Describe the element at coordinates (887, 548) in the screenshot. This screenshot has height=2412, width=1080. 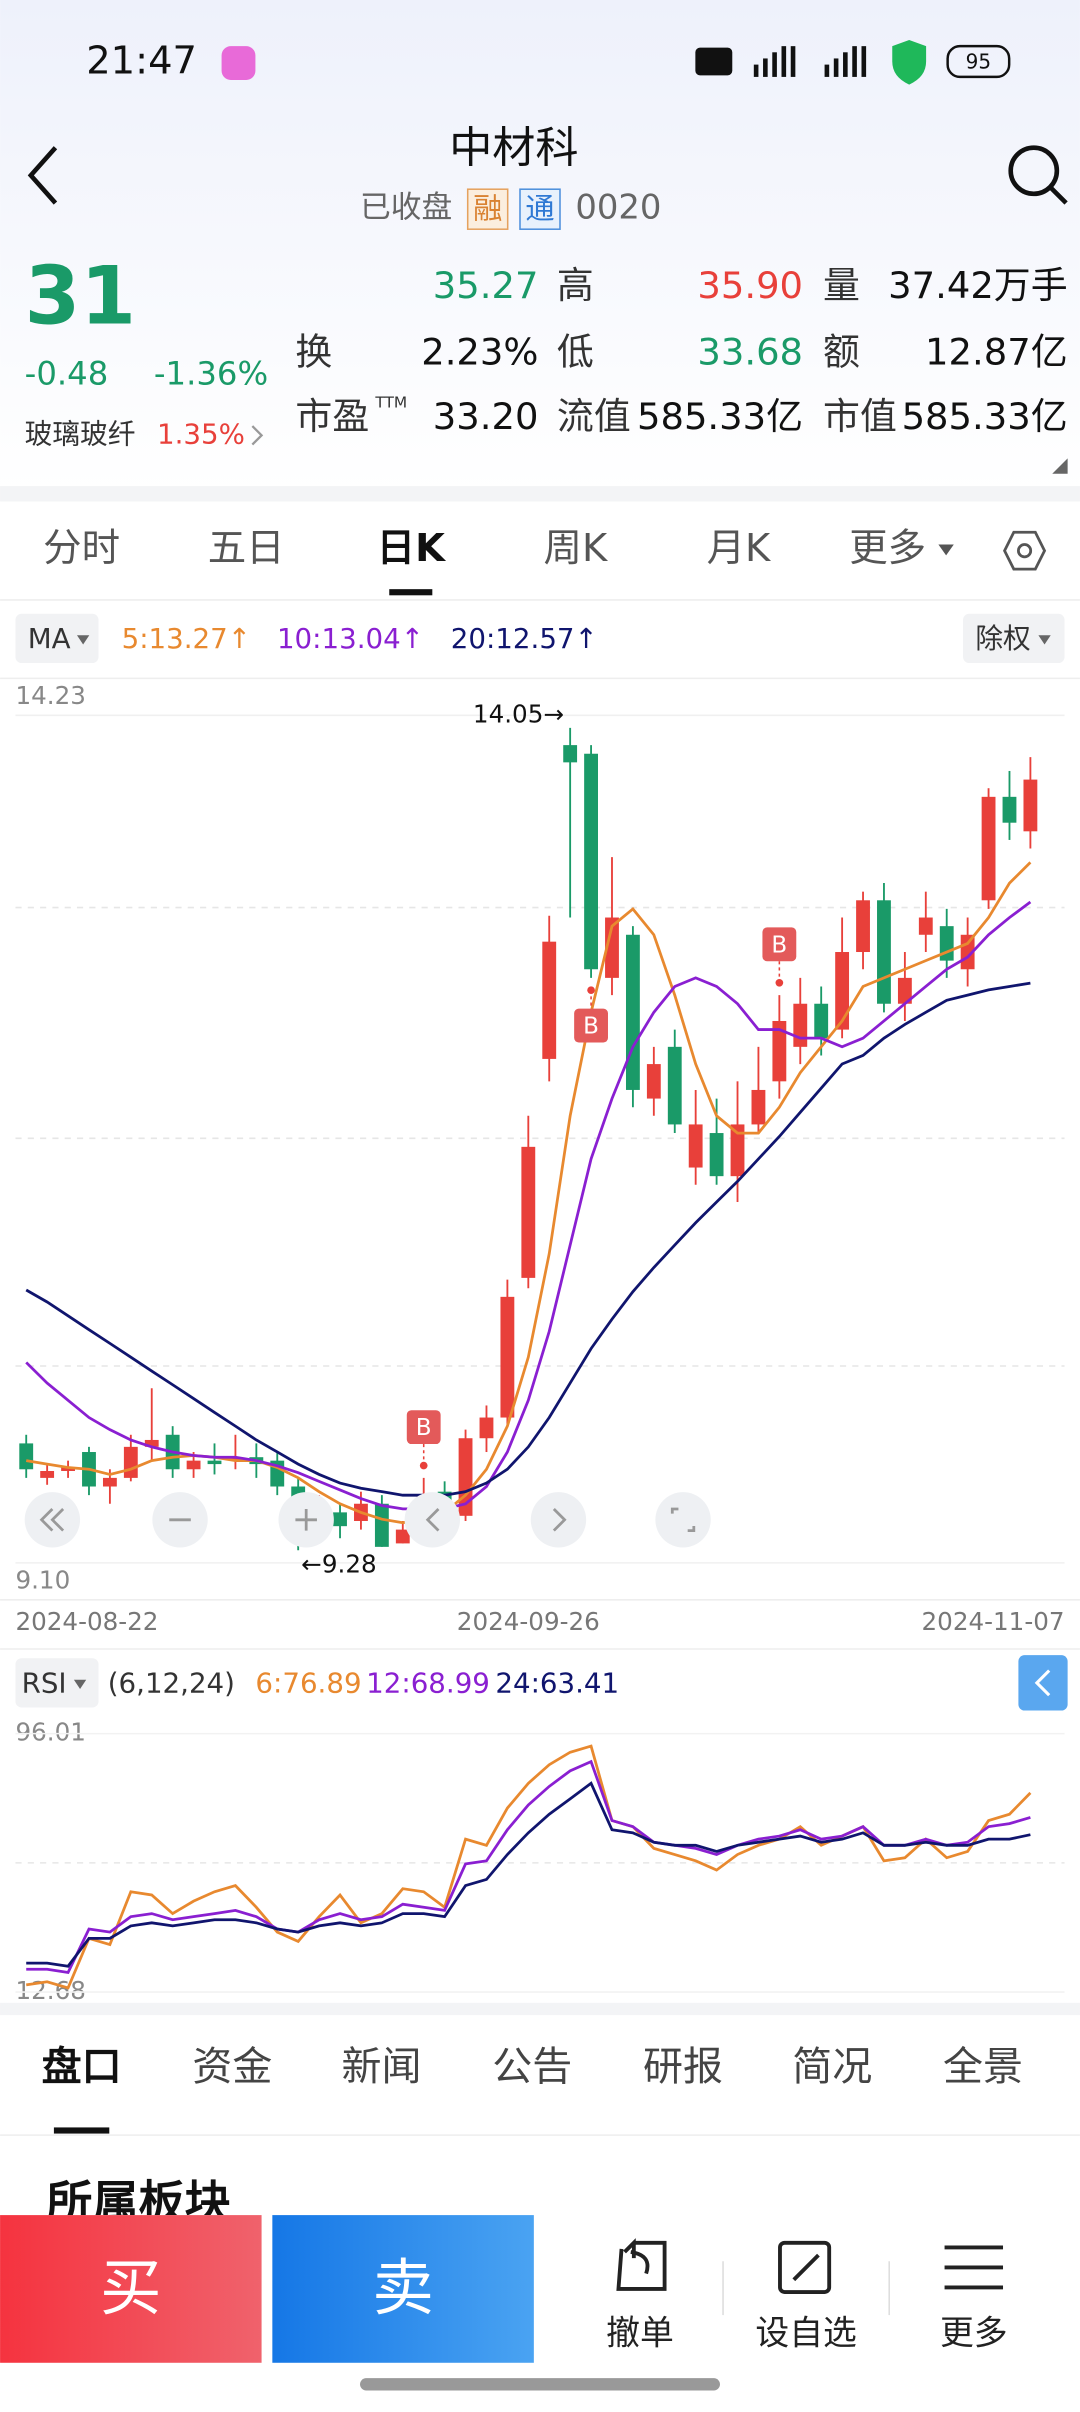
I see `period-tab: 更多` at that location.